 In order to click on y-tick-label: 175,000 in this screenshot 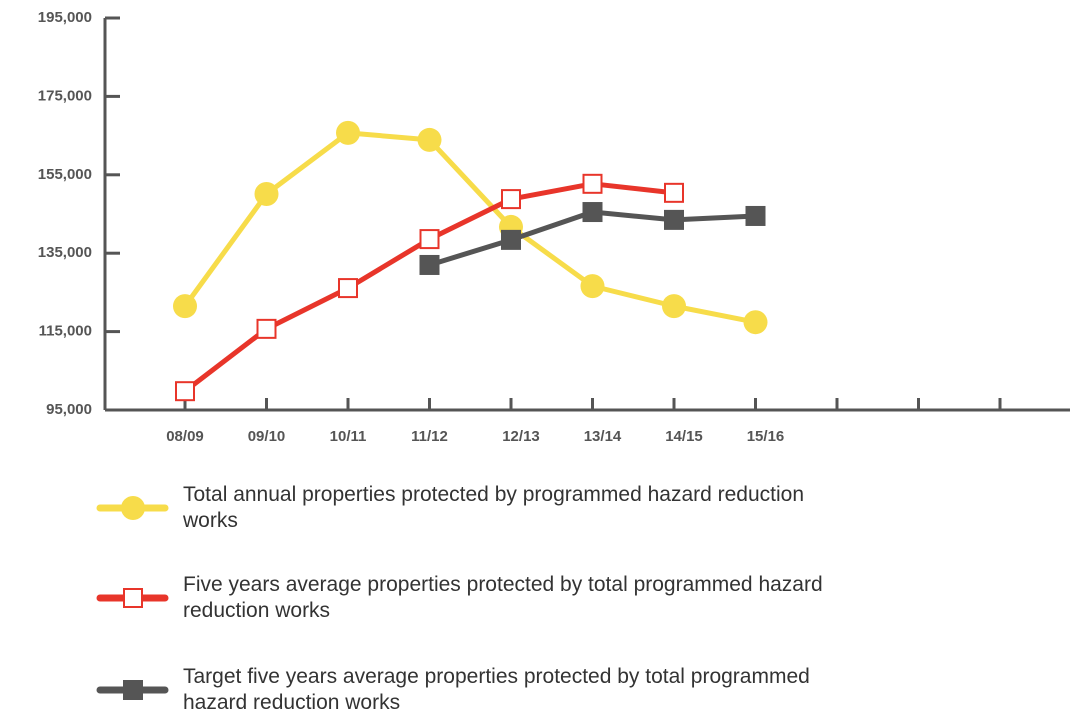, I will do `click(65, 95)`.